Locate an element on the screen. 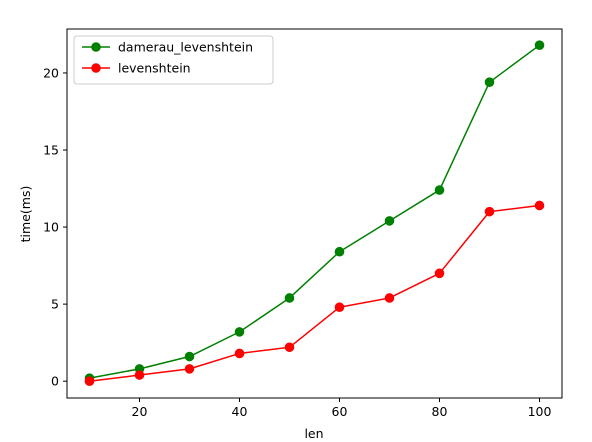 The width and height of the screenshot is (592, 442). x-tick-label: 60 is located at coordinates (340, 411).